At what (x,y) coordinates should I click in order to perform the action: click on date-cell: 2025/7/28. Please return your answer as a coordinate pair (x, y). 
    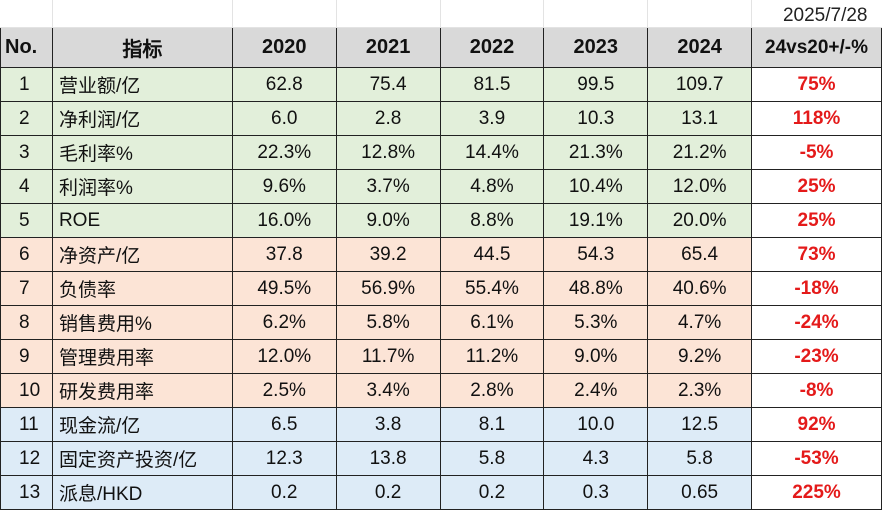
    Looking at the image, I should click on (816, 14).